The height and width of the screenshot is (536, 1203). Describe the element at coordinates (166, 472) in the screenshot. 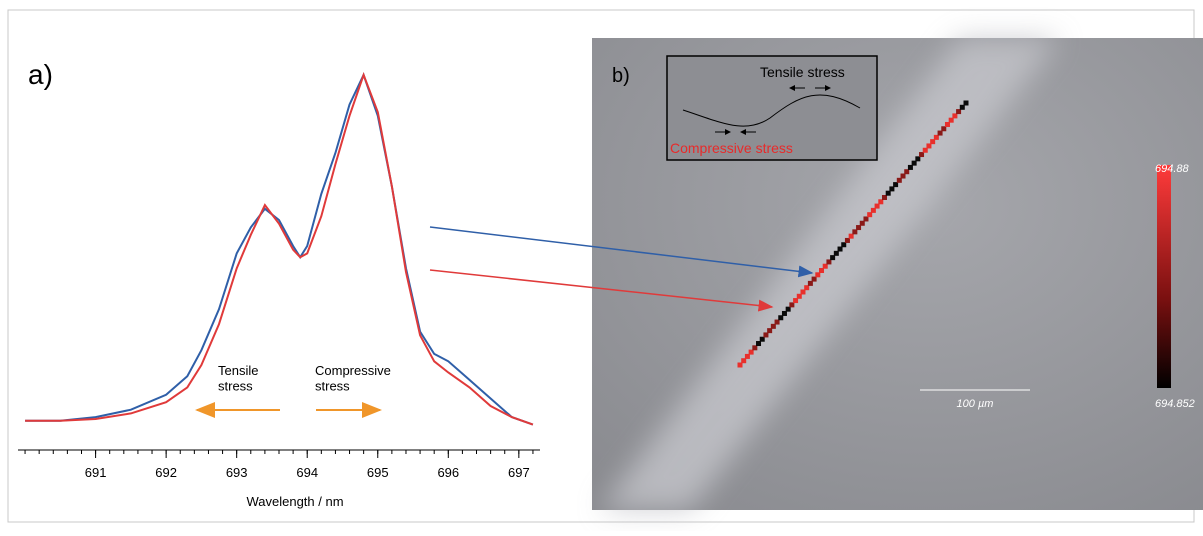

I see `x-tick-label: 692` at that location.